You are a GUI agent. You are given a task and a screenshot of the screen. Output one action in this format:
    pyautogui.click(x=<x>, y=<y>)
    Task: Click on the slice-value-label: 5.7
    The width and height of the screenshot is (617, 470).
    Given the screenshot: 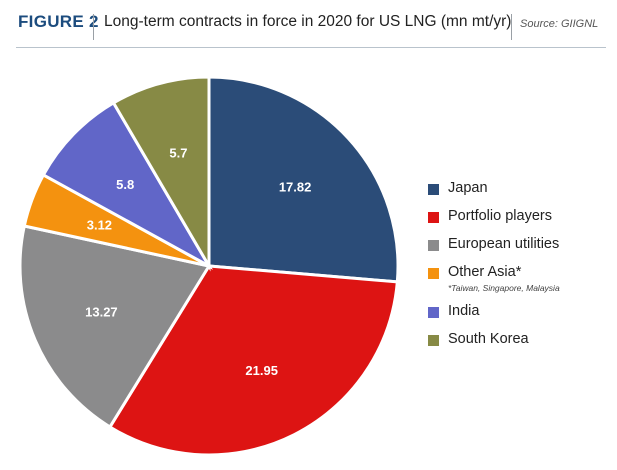 What is the action you would take?
    pyautogui.click(x=178, y=153)
    